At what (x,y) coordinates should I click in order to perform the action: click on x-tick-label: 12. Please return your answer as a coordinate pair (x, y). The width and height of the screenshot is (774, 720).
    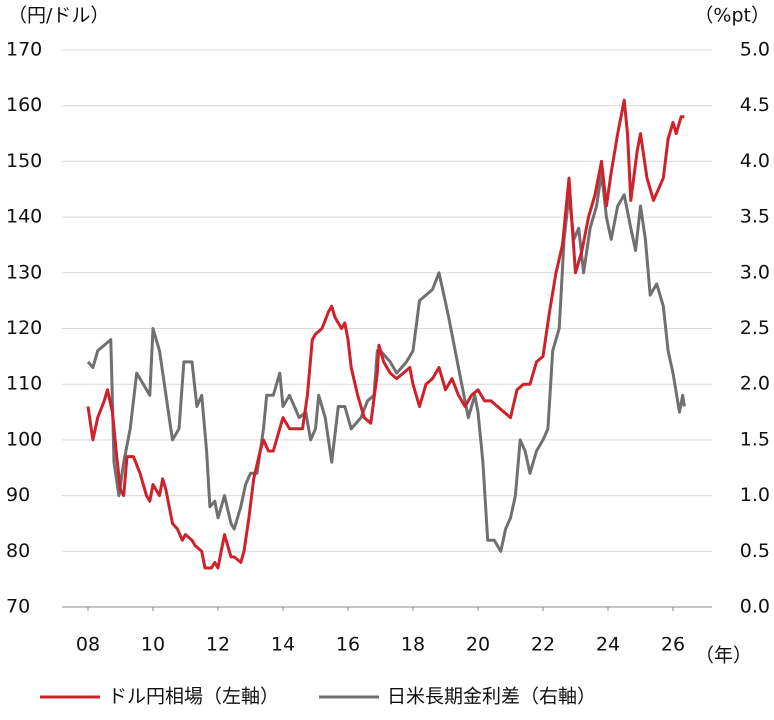
    Looking at the image, I should click on (218, 645).